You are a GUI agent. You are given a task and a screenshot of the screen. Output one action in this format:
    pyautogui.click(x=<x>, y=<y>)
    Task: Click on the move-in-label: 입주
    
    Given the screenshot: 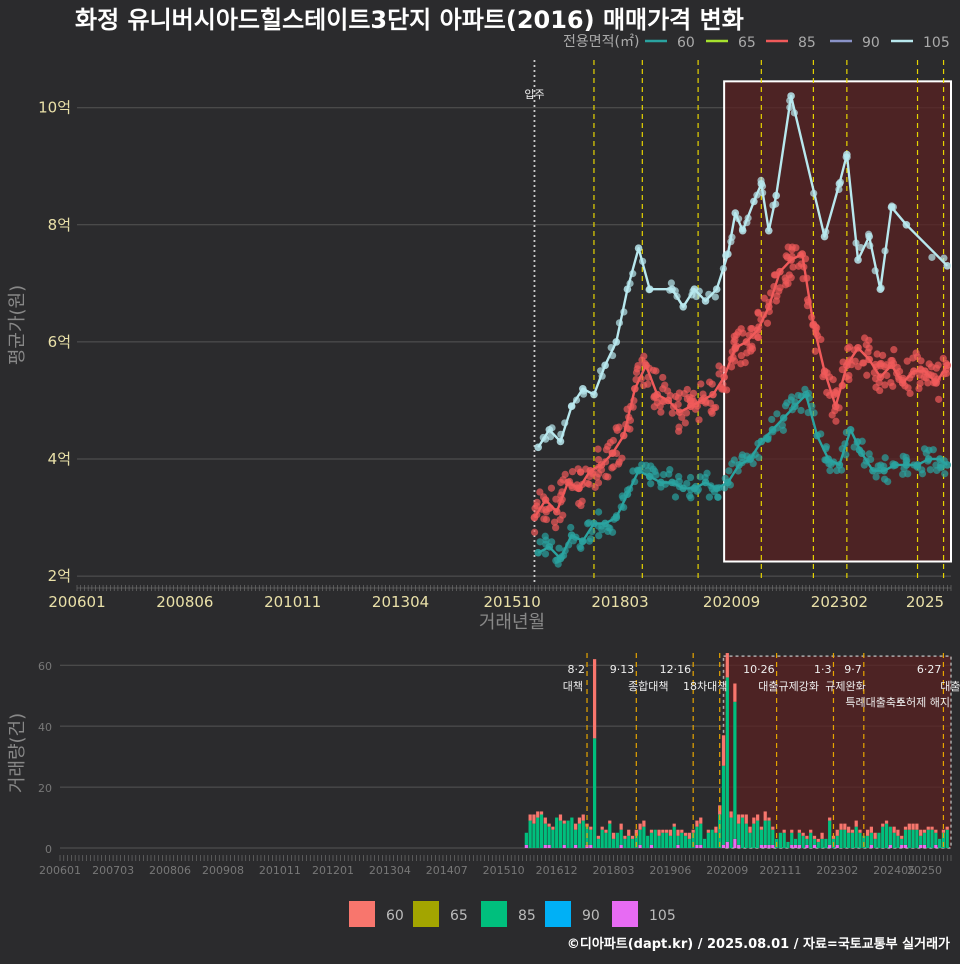 What is the action you would take?
    pyautogui.click(x=534, y=94)
    